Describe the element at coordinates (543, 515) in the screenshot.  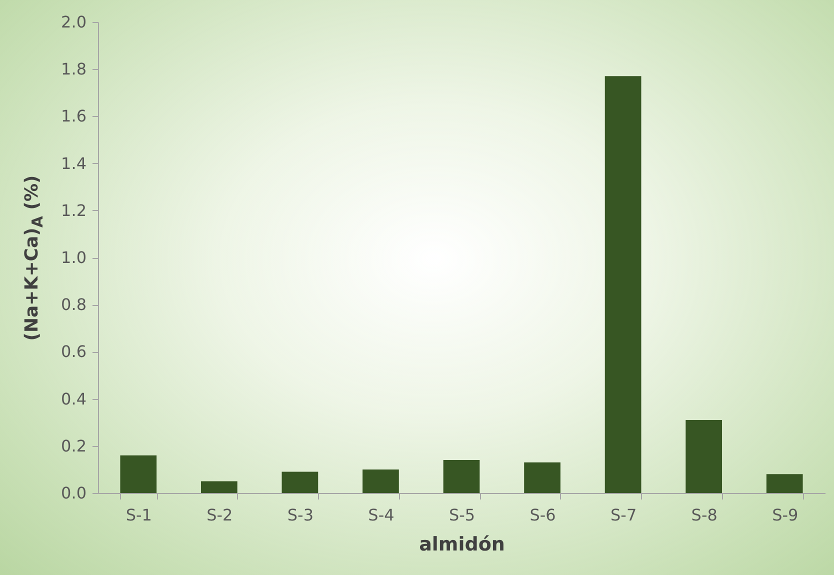
I see `x-tick-label: S-6` at that location.